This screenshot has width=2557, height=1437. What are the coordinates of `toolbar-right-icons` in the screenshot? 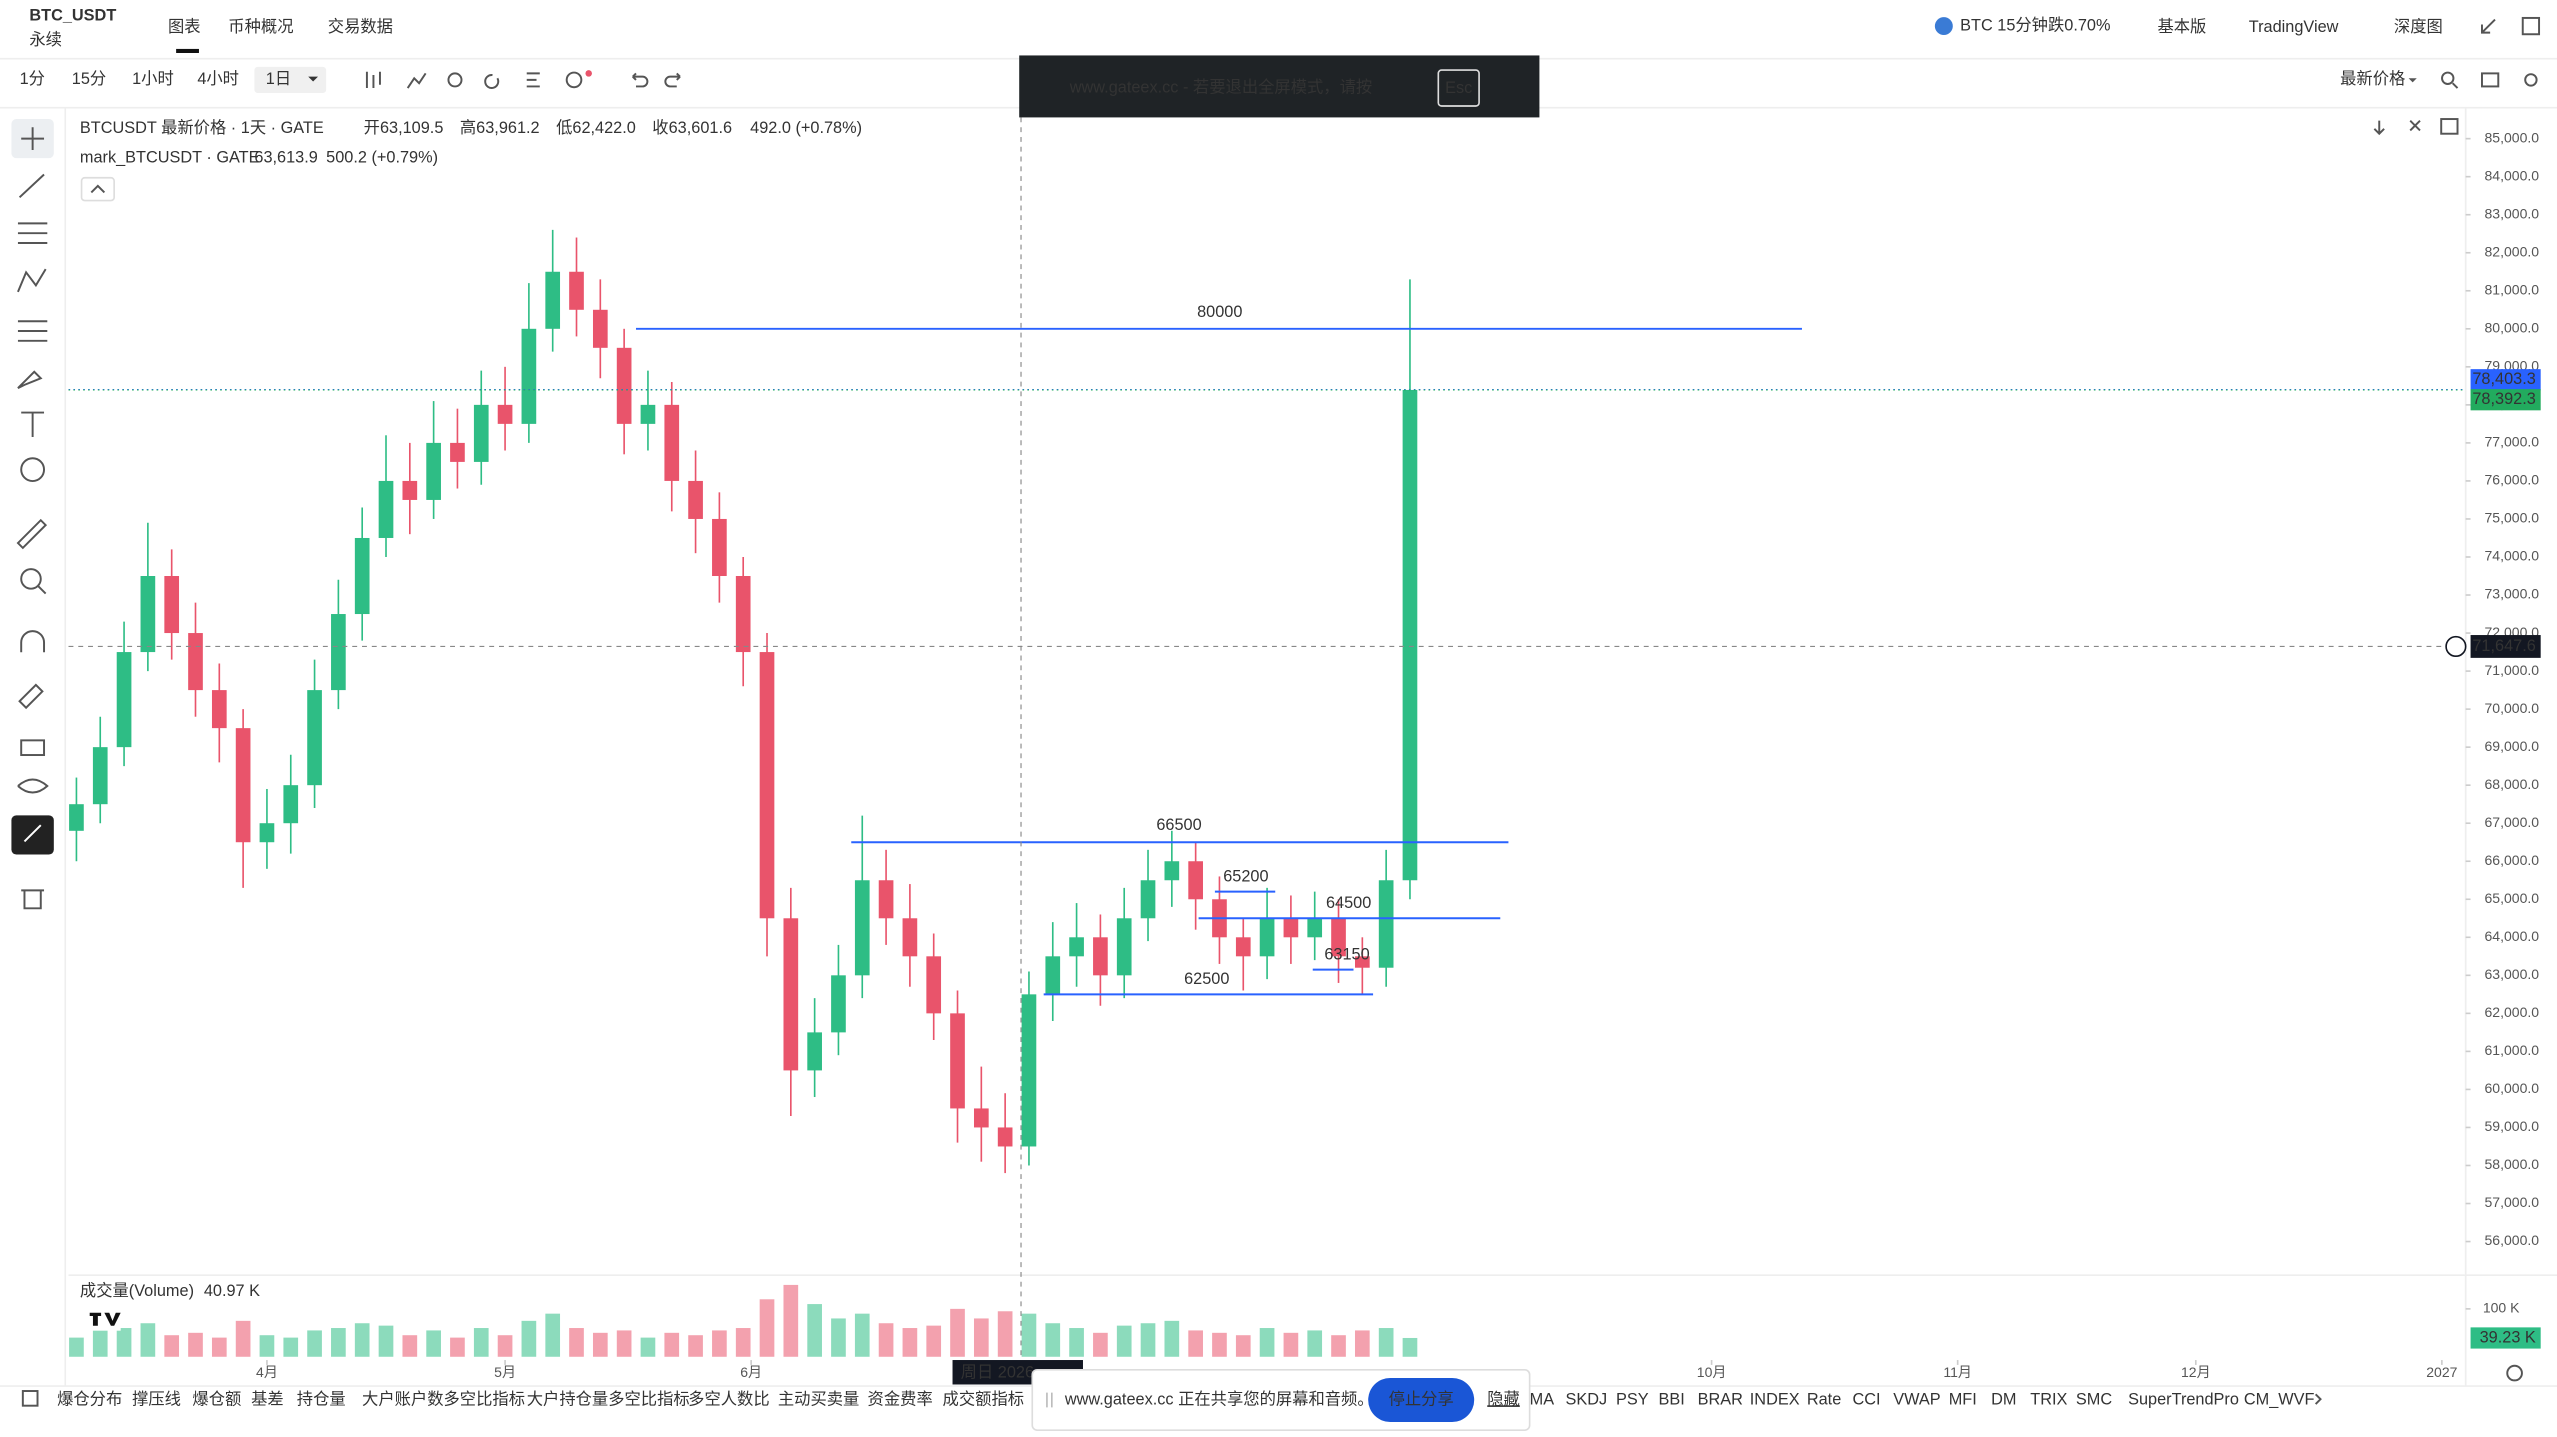 It's located at (2489, 80).